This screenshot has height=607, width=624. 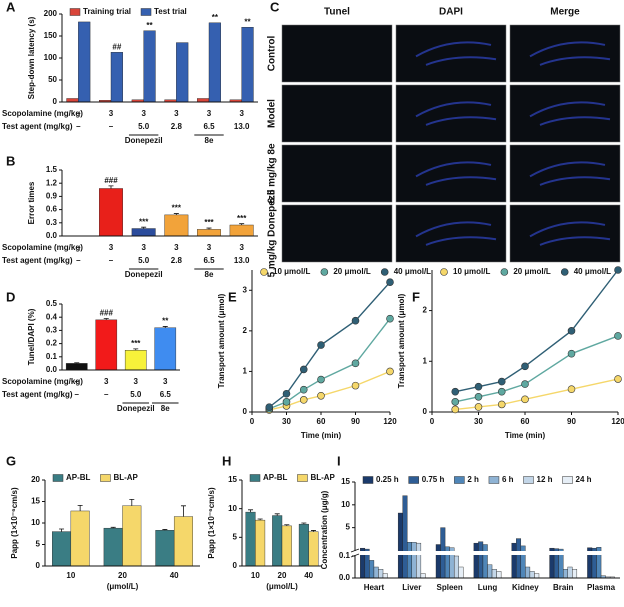 What do you see at coordinates (37, 126) in the screenshot?
I see `row-label: Test agent (mg/kg)` at bounding box center [37, 126].